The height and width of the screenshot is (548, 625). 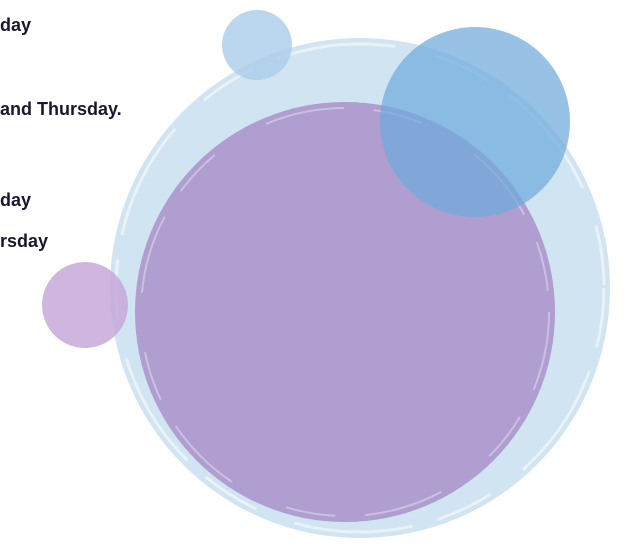 What do you see at coordinates (257, 45) in the screenshot?
I see `small-blue-circle` at bounding box center [257, 45].